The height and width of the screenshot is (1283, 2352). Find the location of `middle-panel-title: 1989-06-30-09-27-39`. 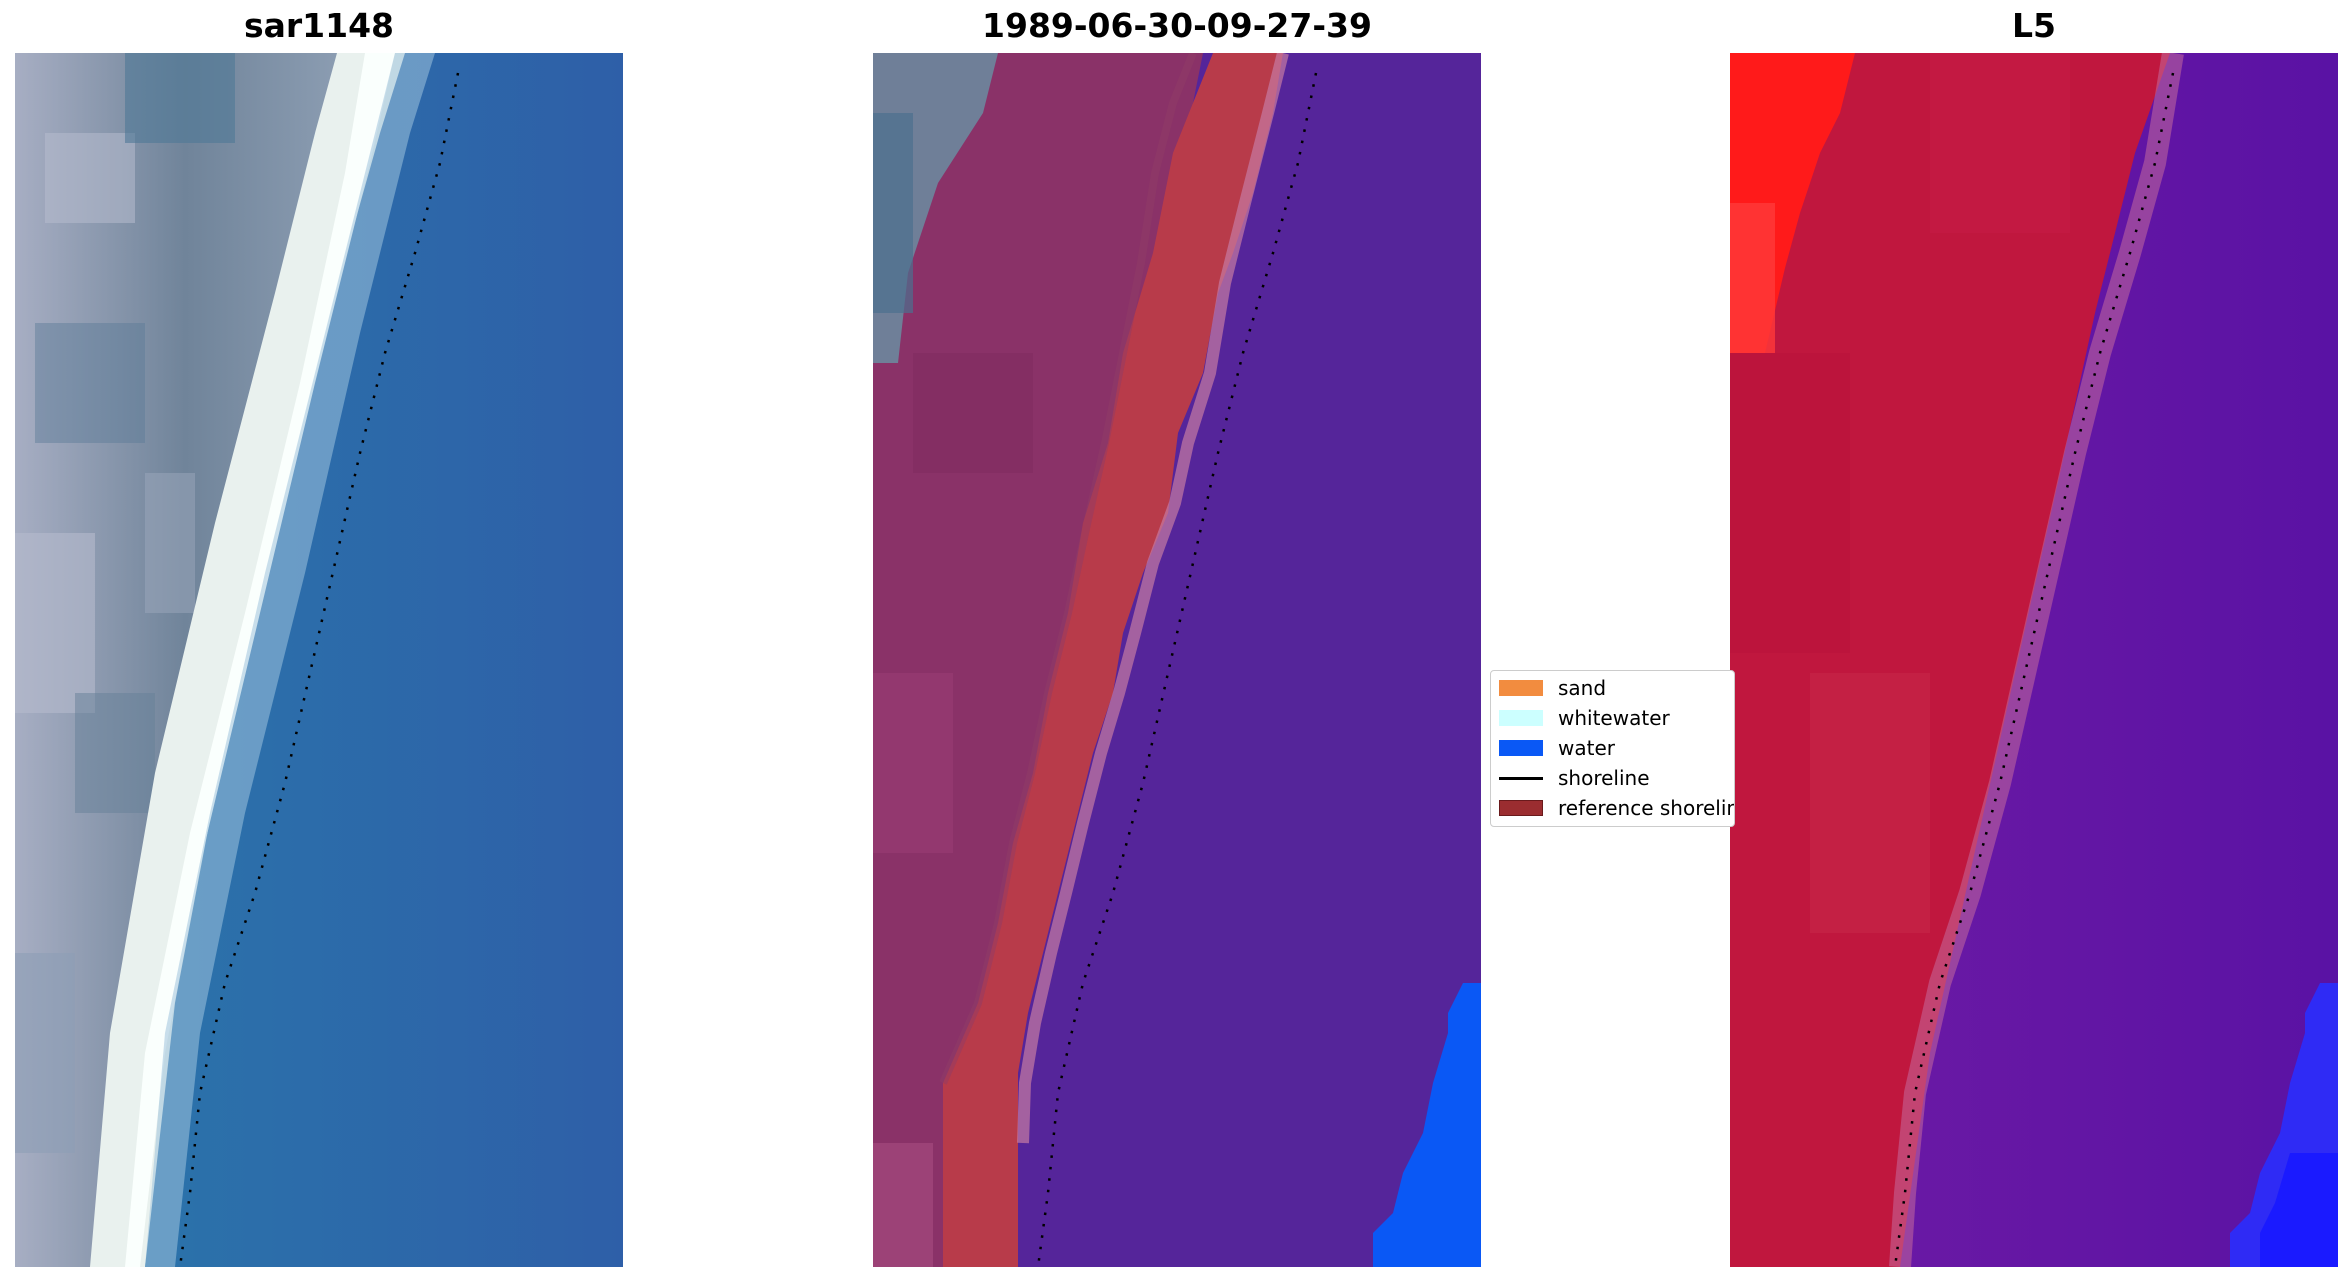

middle-panel-title: 1989-06-30-09-27-39 is located at coordinates (1177, 25).